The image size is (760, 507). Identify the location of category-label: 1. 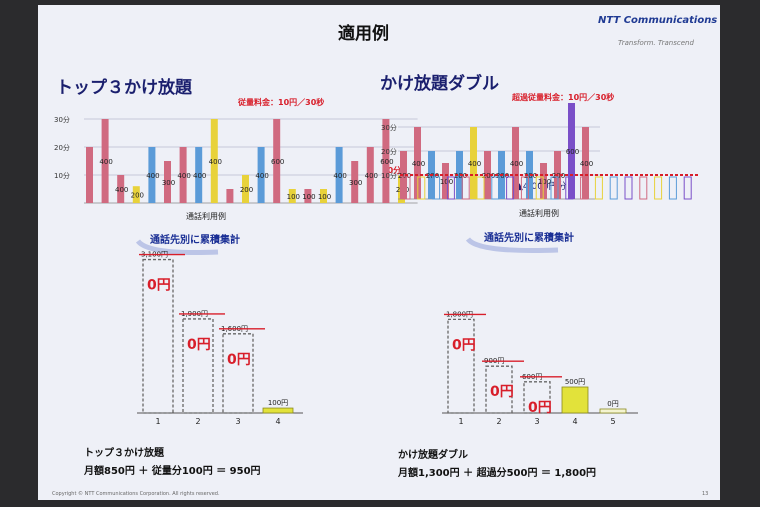
(460, 421).